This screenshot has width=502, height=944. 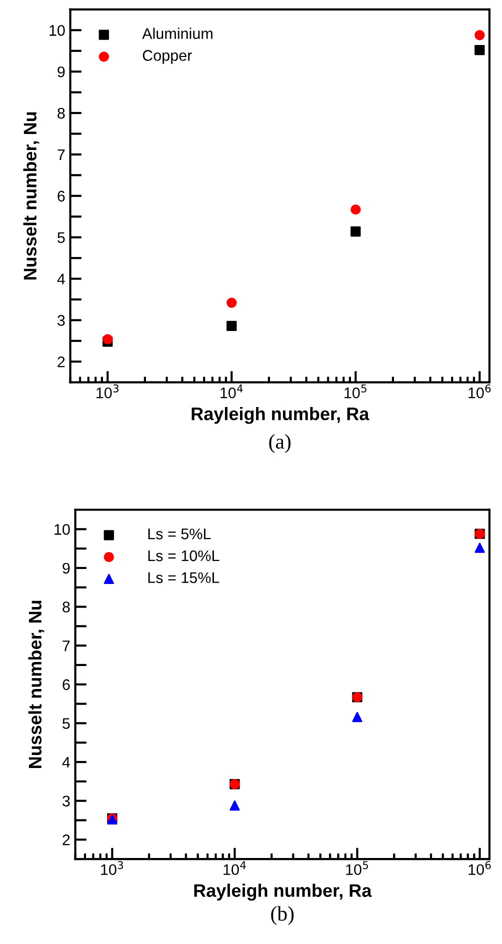 What do you see at coordinates (167, 57) in the screenshot?
I see `legend-label: Copper` at bounding box center [167, 57].